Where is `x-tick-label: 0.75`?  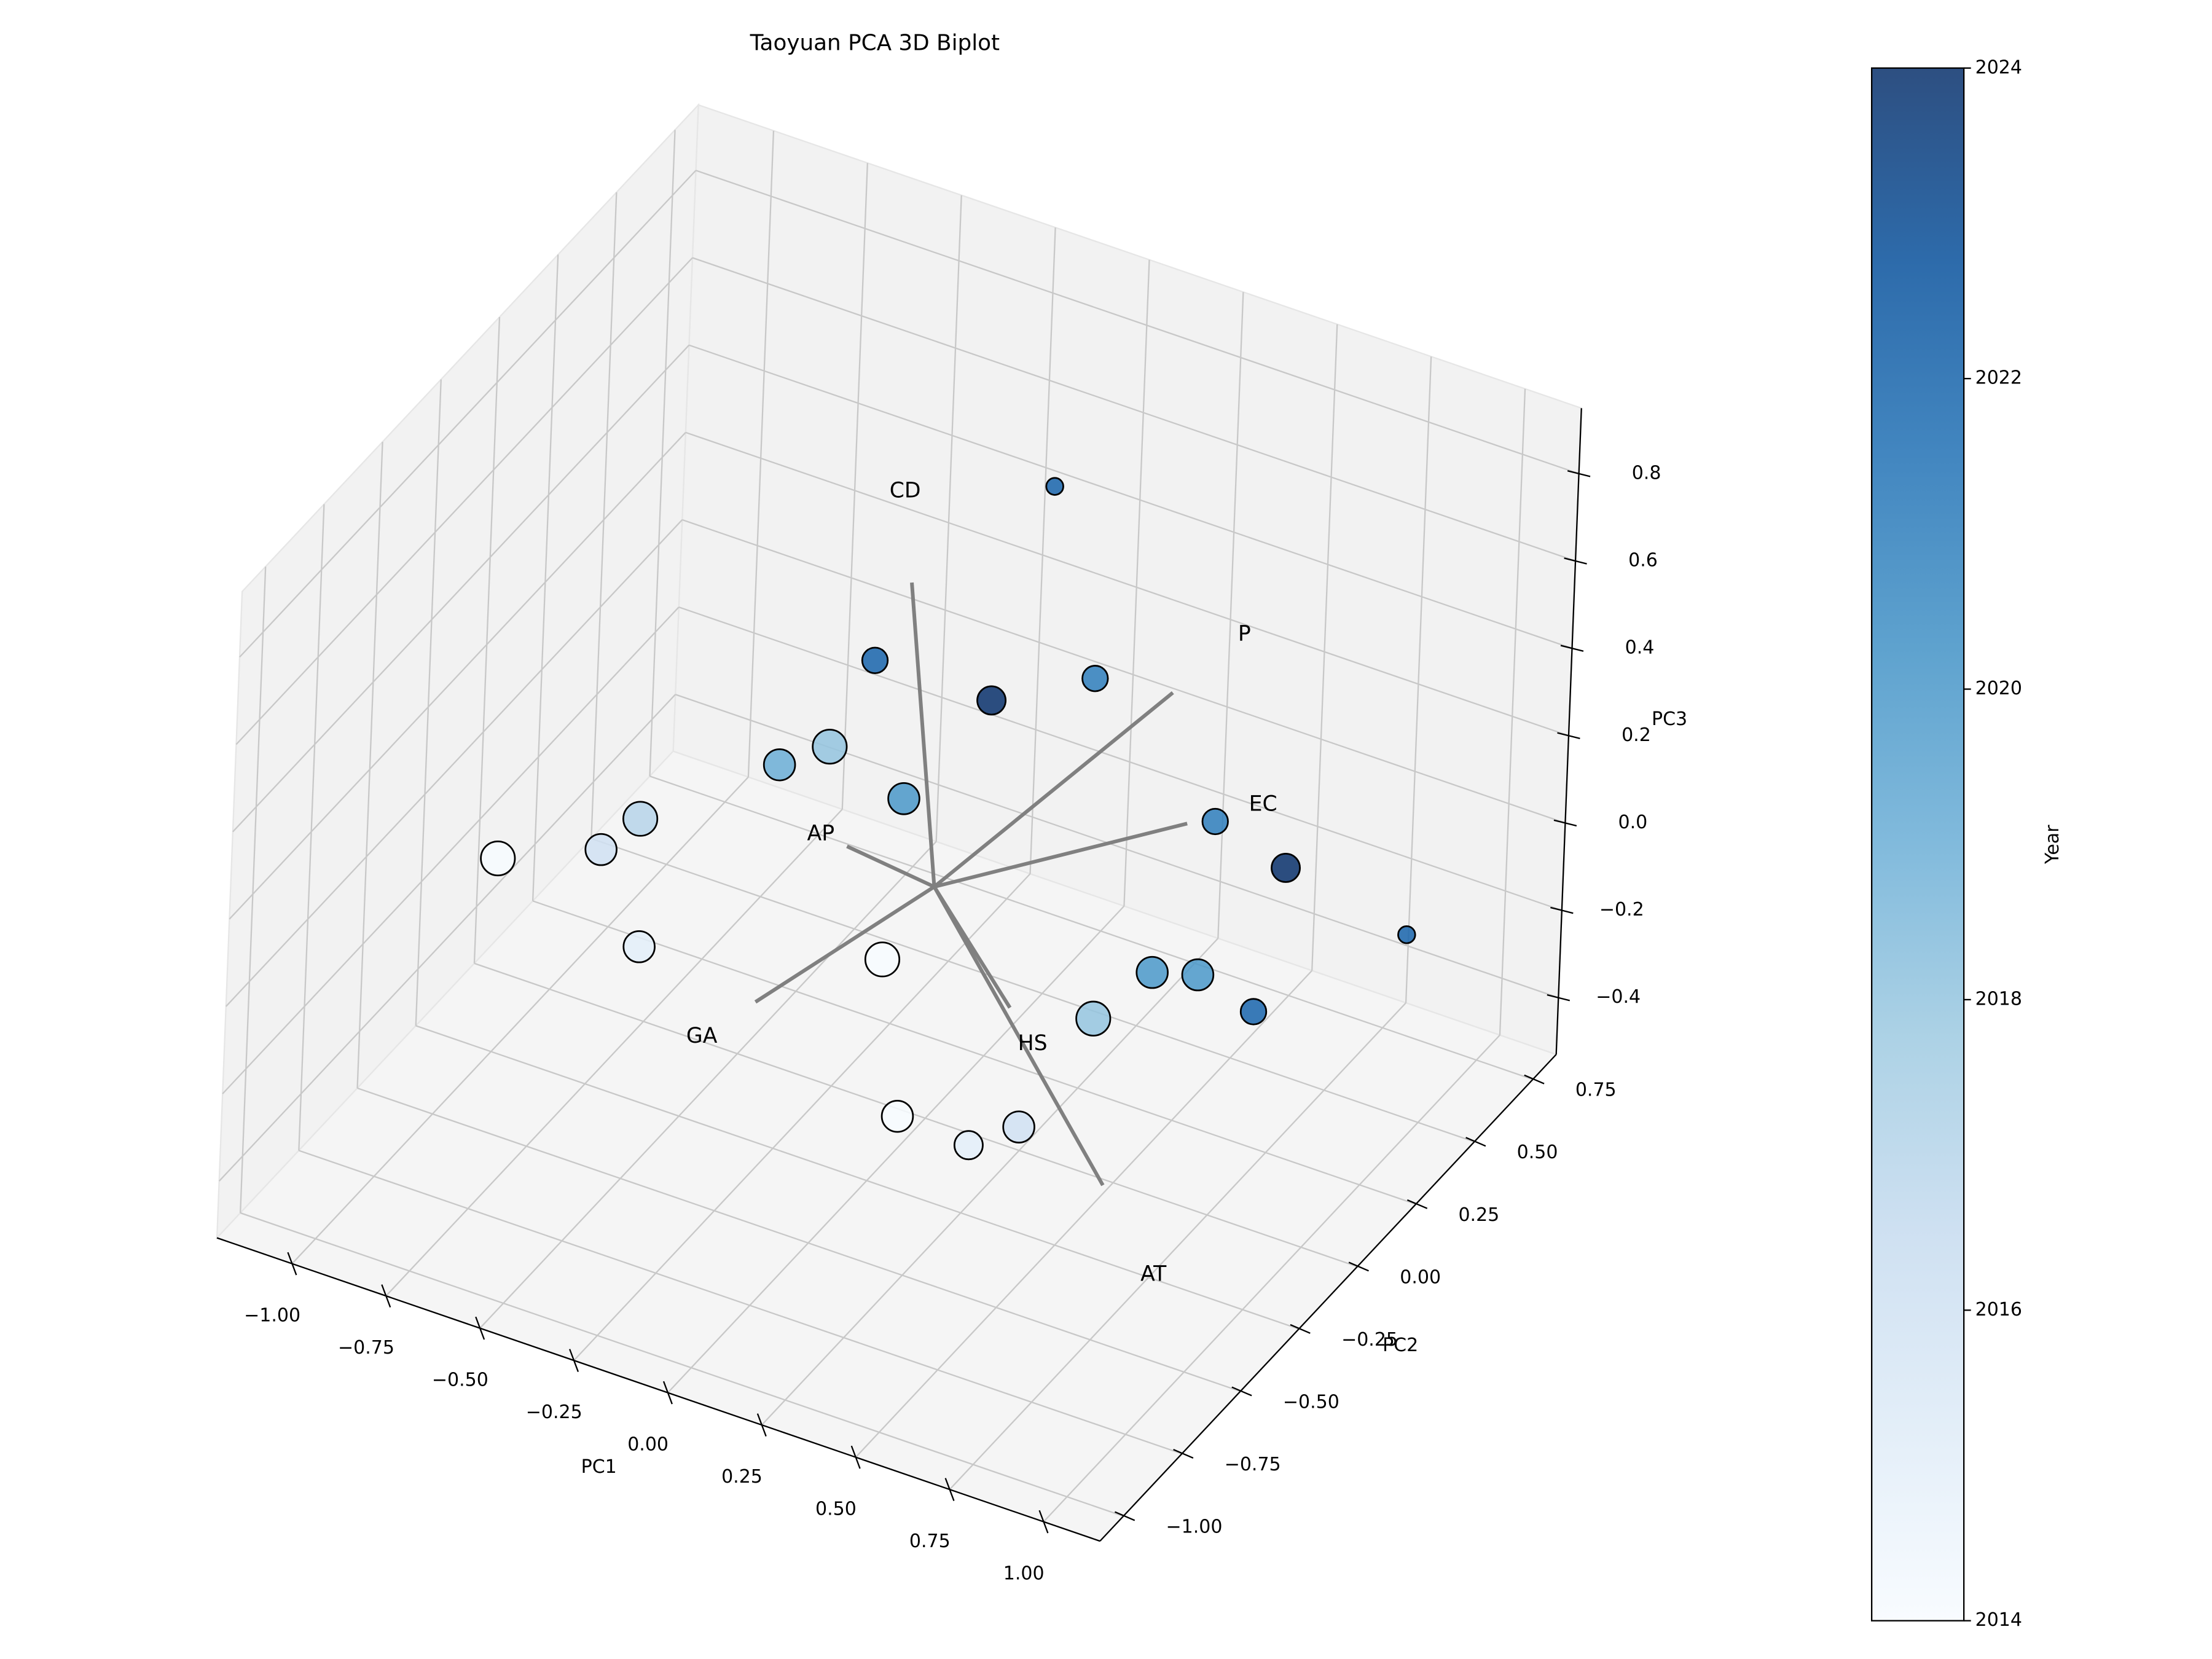
x-tick-label: 0.75 is located at coordinates (930, 1541).